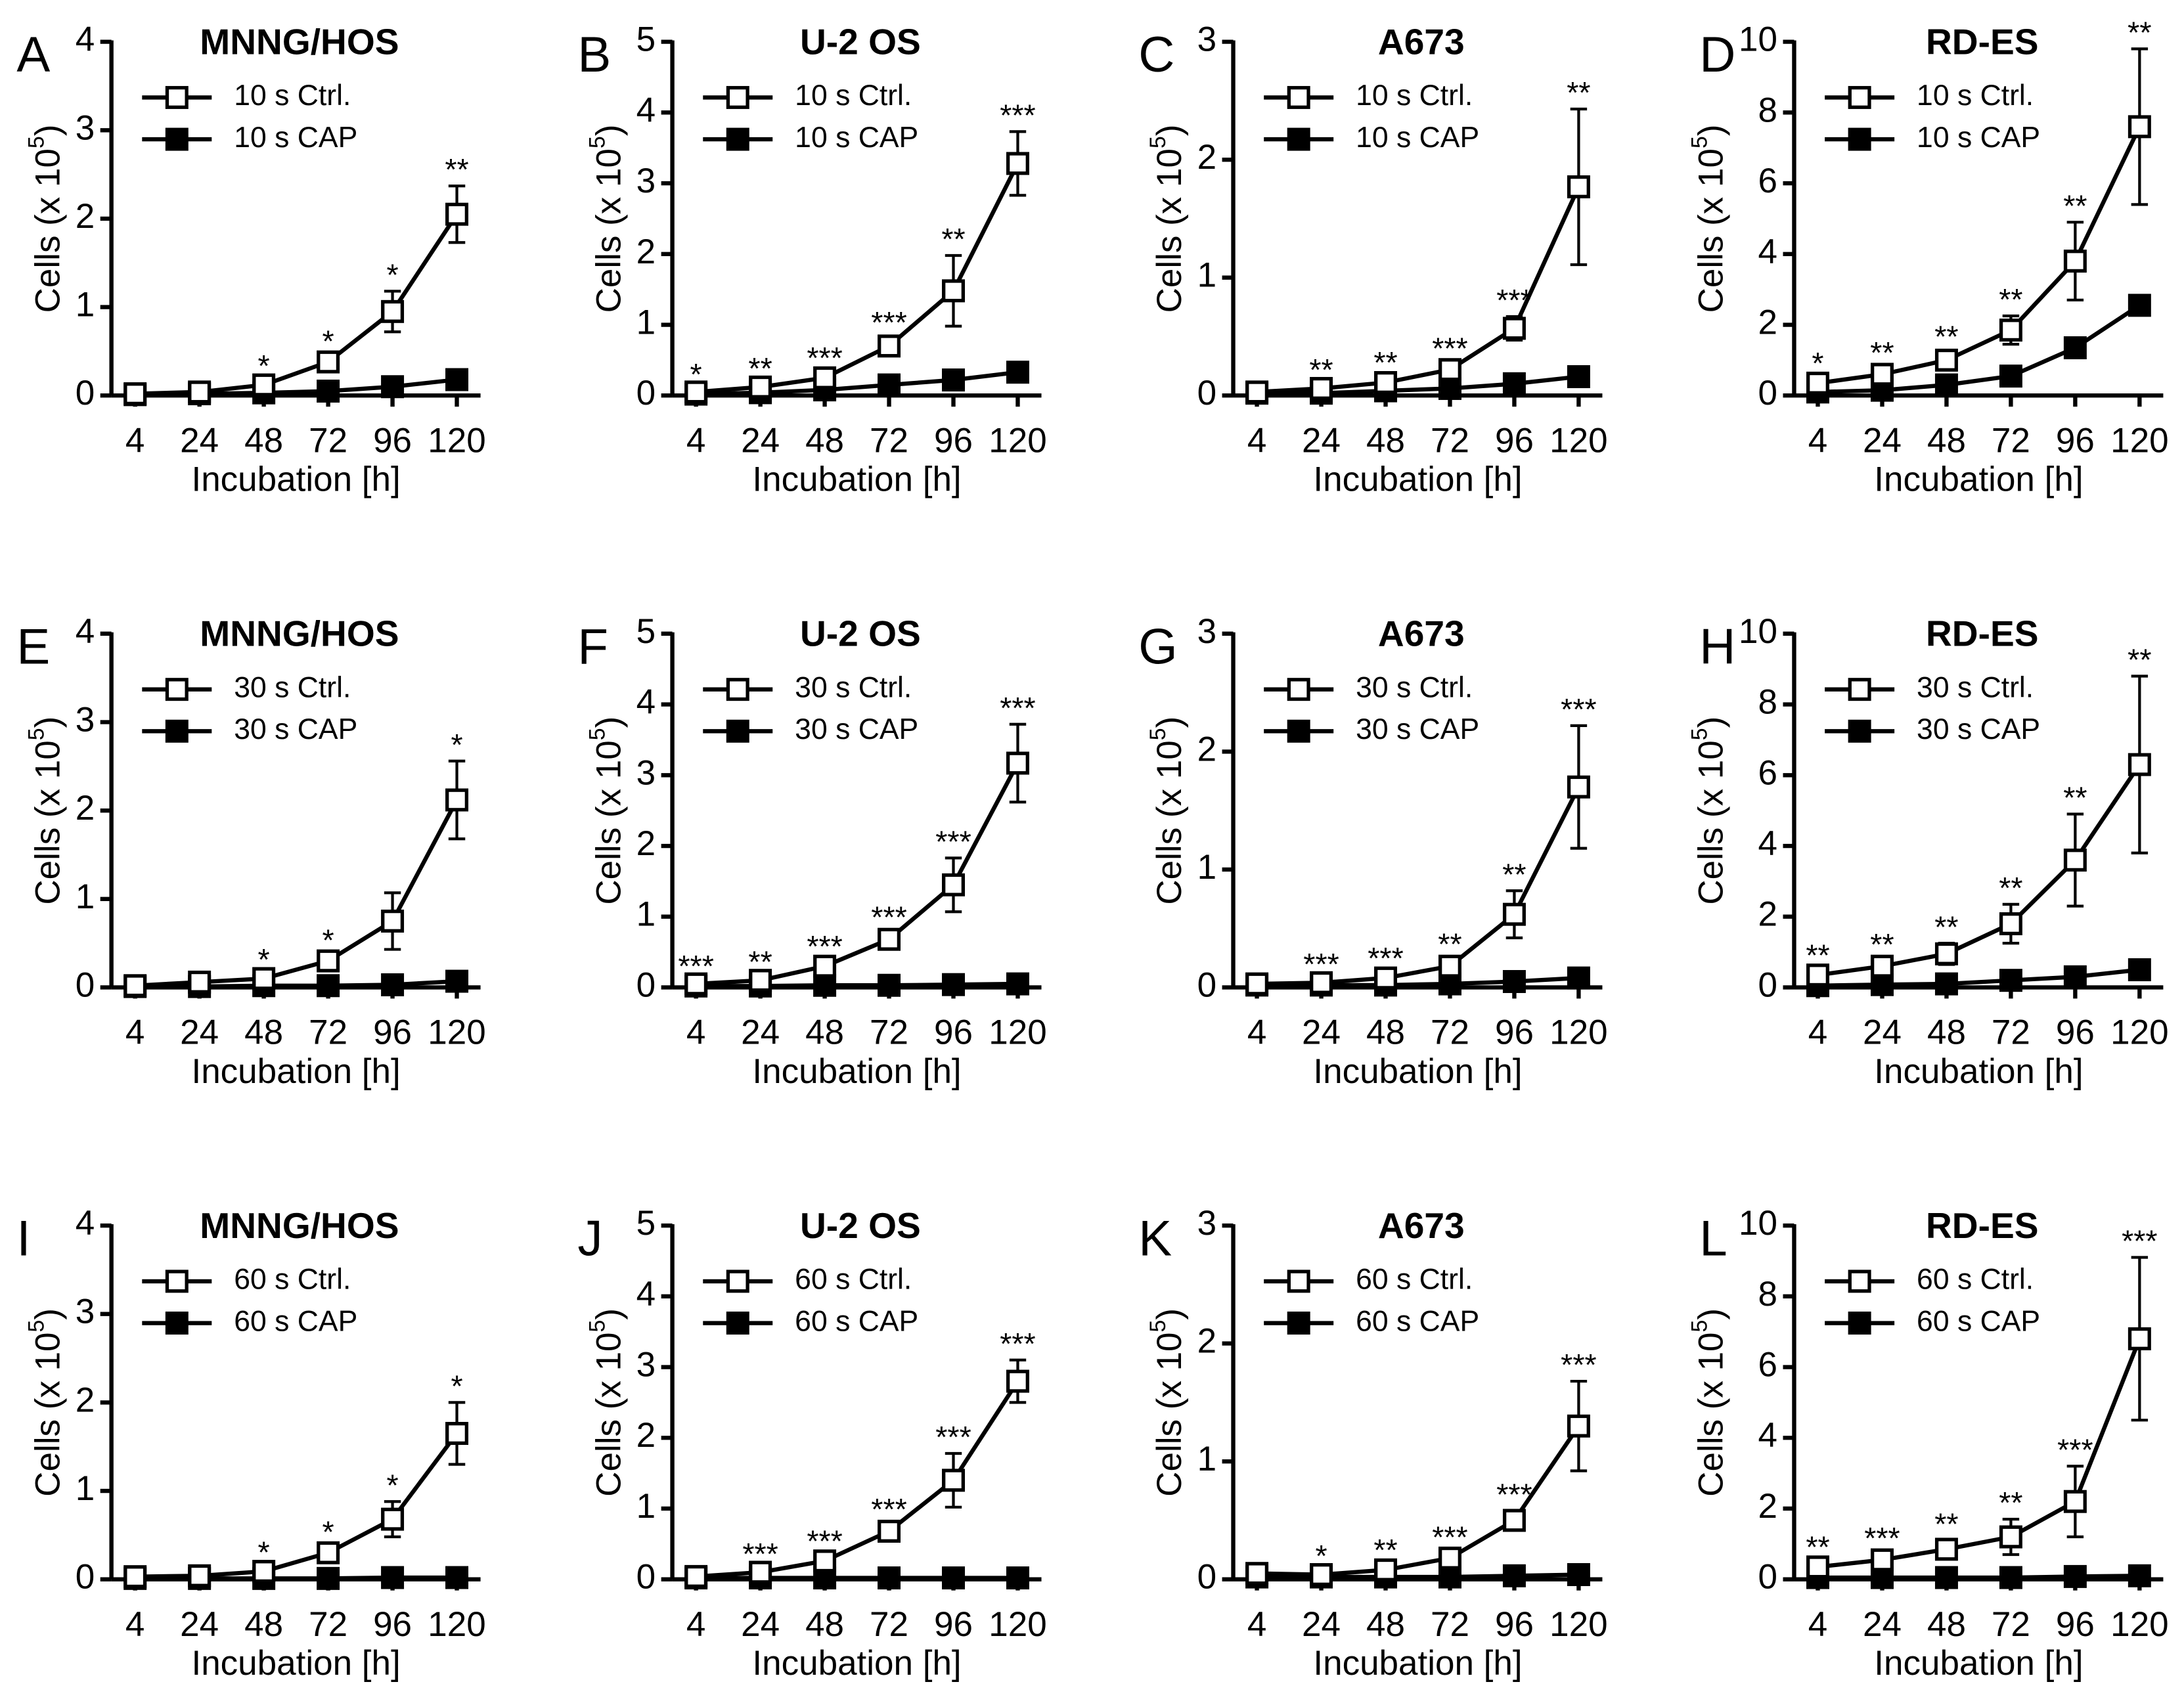  What do you see at coordinates (1421, 42) in the screenshot?
I see `chart-title: A673` at bounding box center [1421, 42].